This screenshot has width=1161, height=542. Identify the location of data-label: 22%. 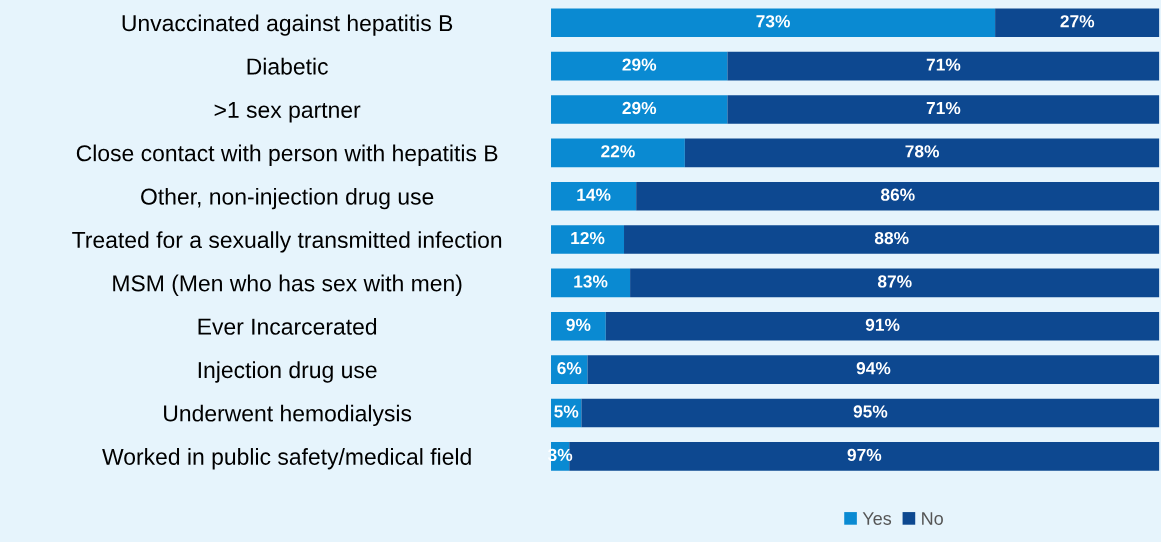
(618, 151).